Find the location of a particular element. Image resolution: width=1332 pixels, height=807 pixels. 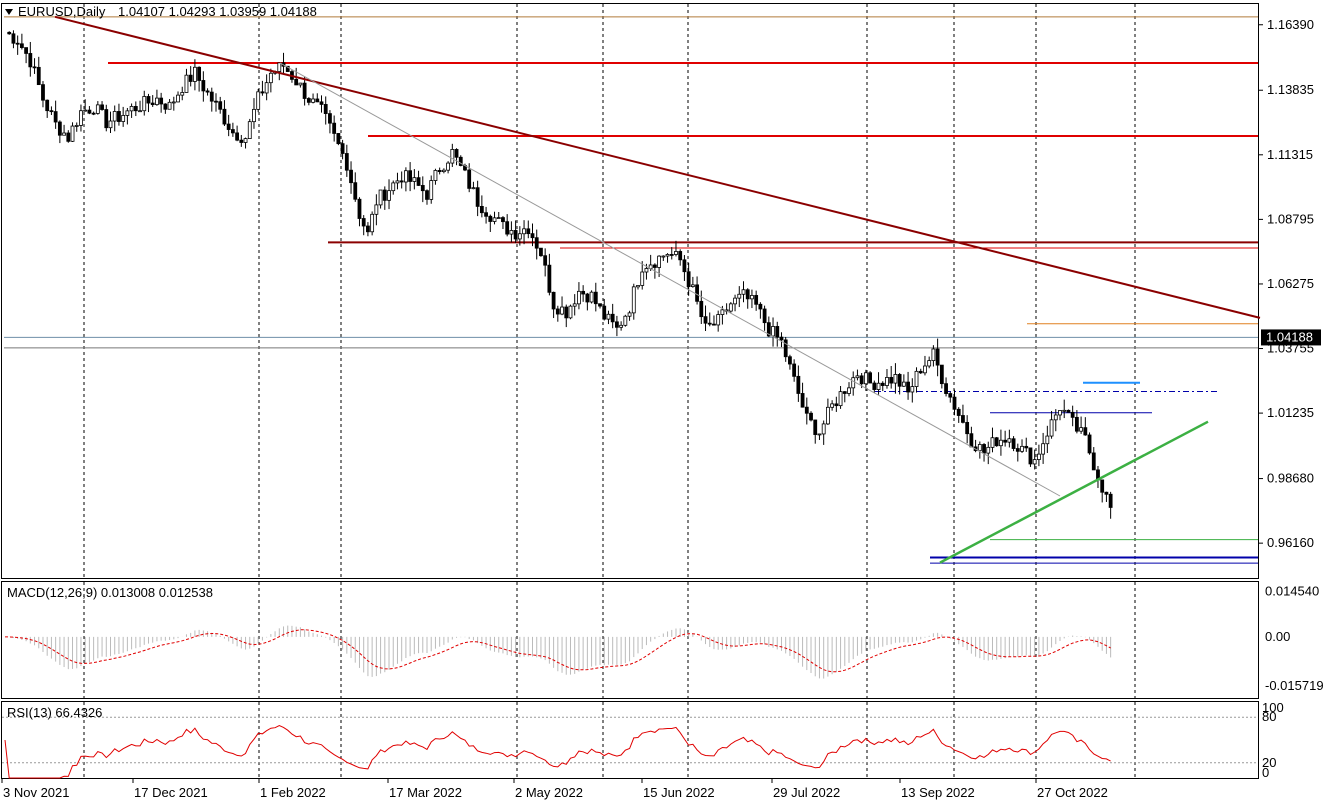

rsi-panel-frame is located at coordinates (630, 740).